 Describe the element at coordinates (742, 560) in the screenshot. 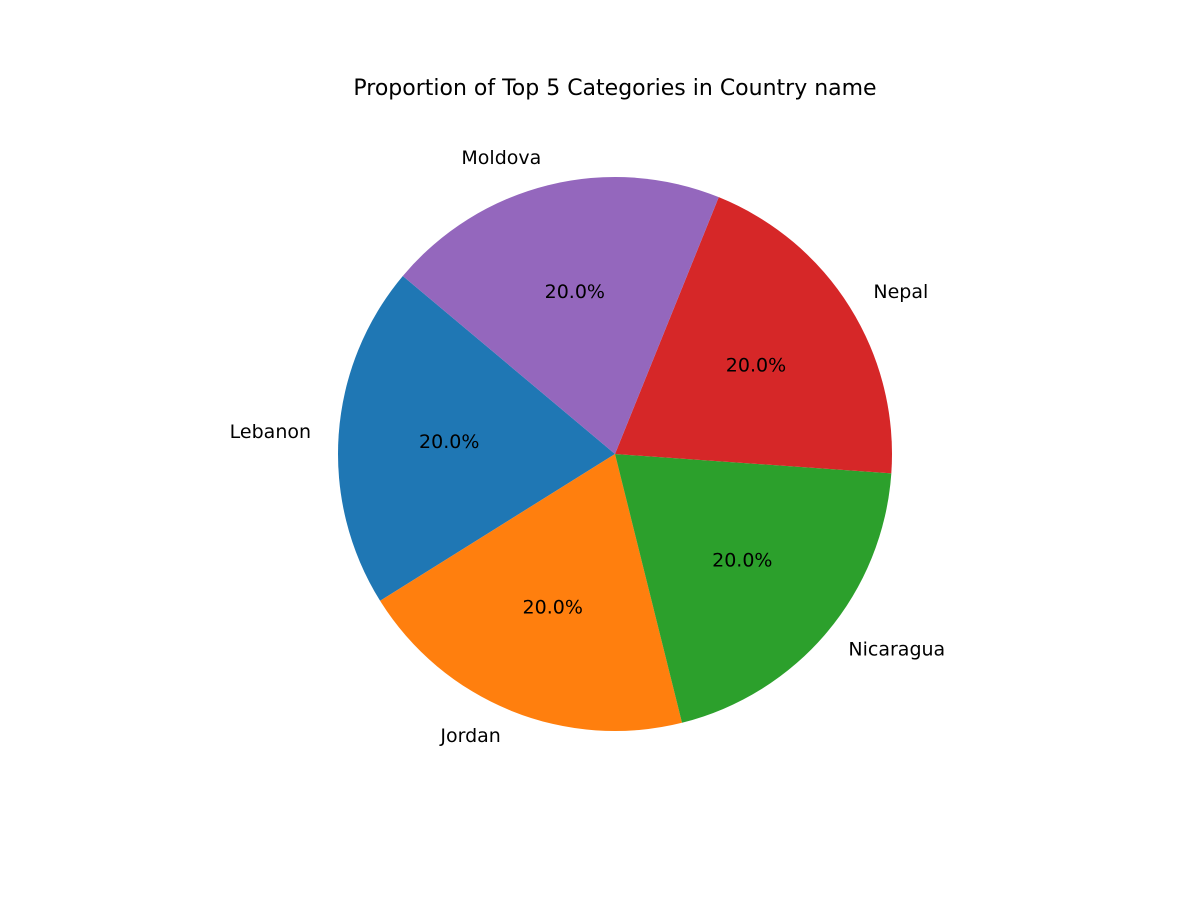

I see `slice-percent-nicaragua: 20.0%` at that location.